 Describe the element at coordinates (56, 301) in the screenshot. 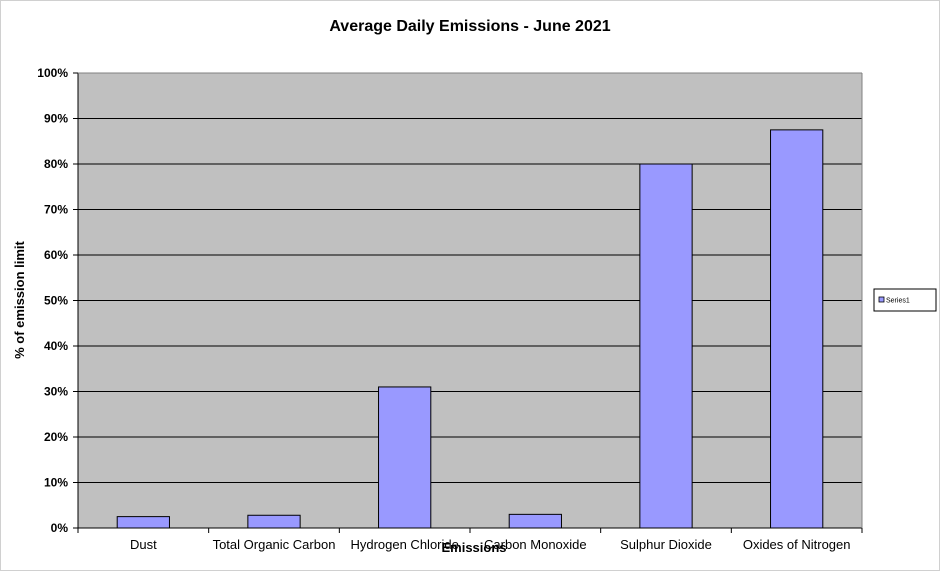

I see `y-tick-label: 50%` at that location.